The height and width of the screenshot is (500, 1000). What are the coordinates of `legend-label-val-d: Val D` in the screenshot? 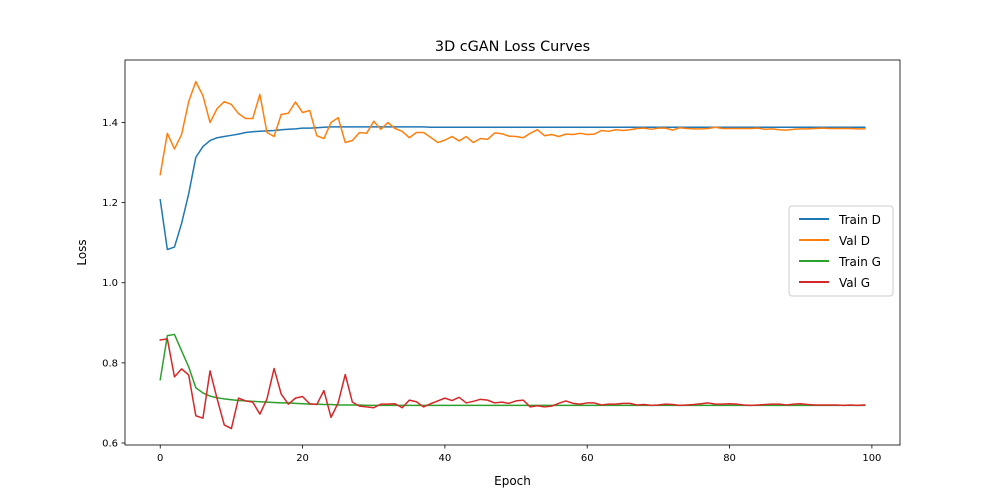 It's located at (854, 241).